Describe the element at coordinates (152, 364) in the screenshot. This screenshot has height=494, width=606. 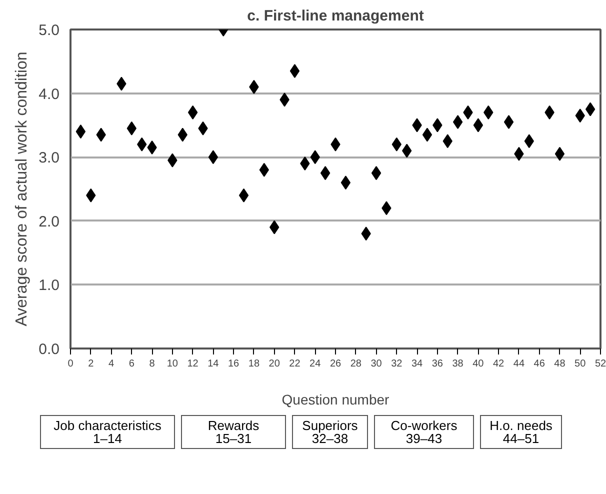
I see `x-tick-label: 8` at that location.